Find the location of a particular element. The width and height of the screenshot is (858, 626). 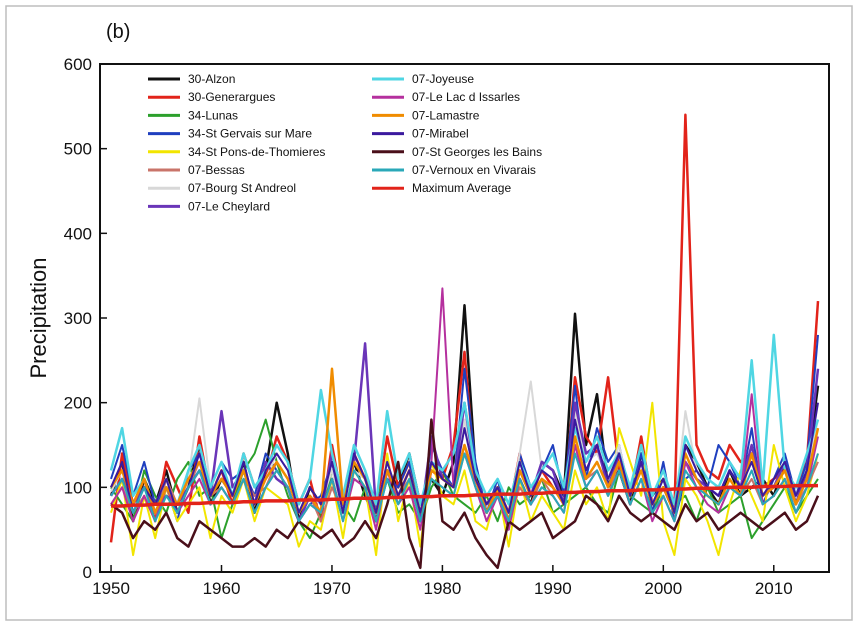

legend-item-07-mirabel: 07-Mirabel is located at coordinates (420, 134).